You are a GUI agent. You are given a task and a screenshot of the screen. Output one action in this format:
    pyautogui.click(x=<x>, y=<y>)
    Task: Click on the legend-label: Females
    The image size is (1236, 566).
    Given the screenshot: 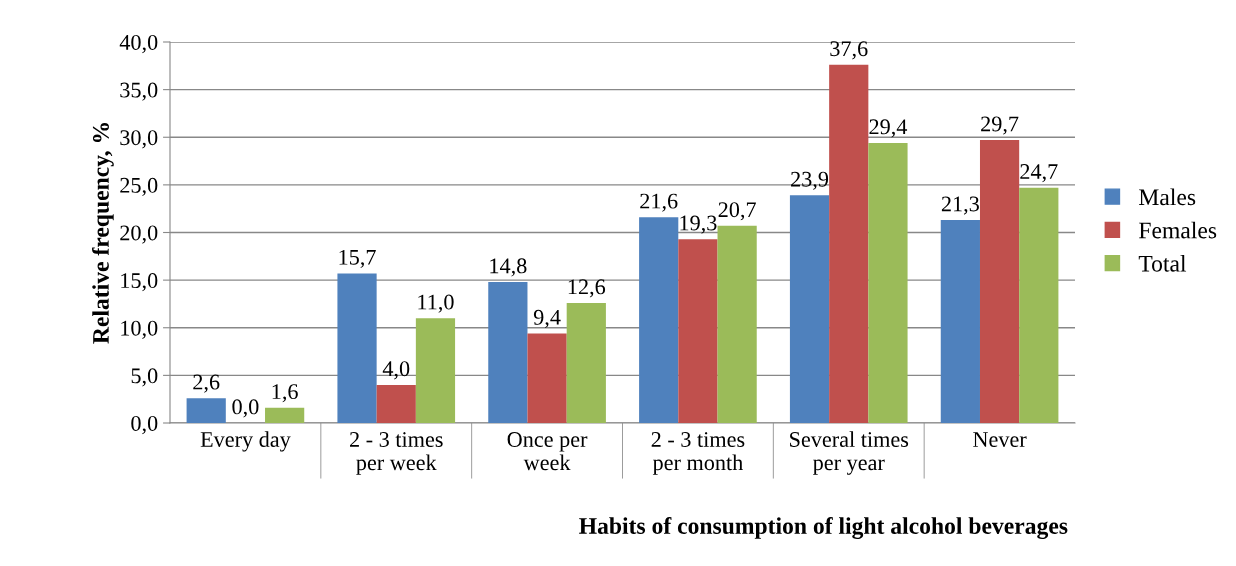 What is the action you would take?
    pyautogui.click(x=1178, y=230)
    